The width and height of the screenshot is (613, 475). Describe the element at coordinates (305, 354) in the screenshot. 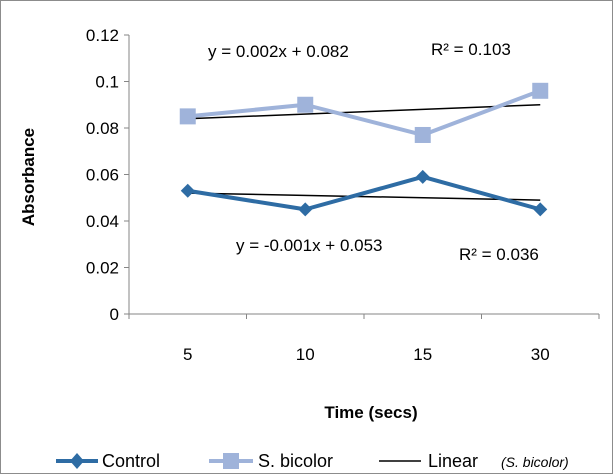

I see `x-tick-label: 10` at that location.